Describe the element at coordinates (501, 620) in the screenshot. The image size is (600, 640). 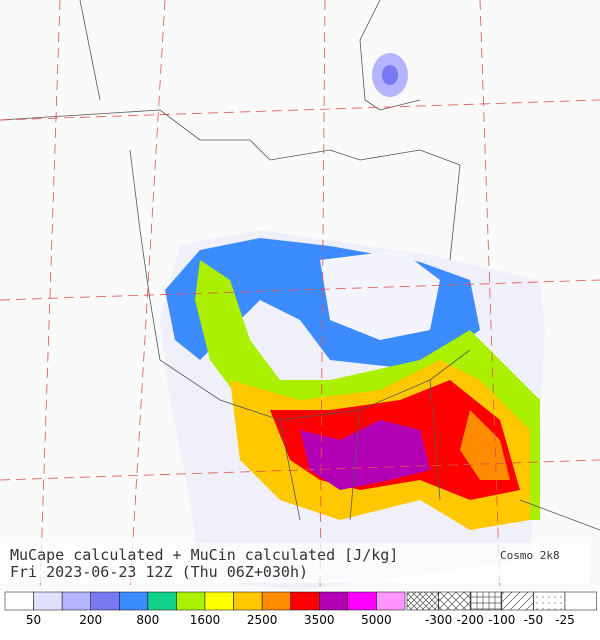
I see `legend-label: -100` at that location.